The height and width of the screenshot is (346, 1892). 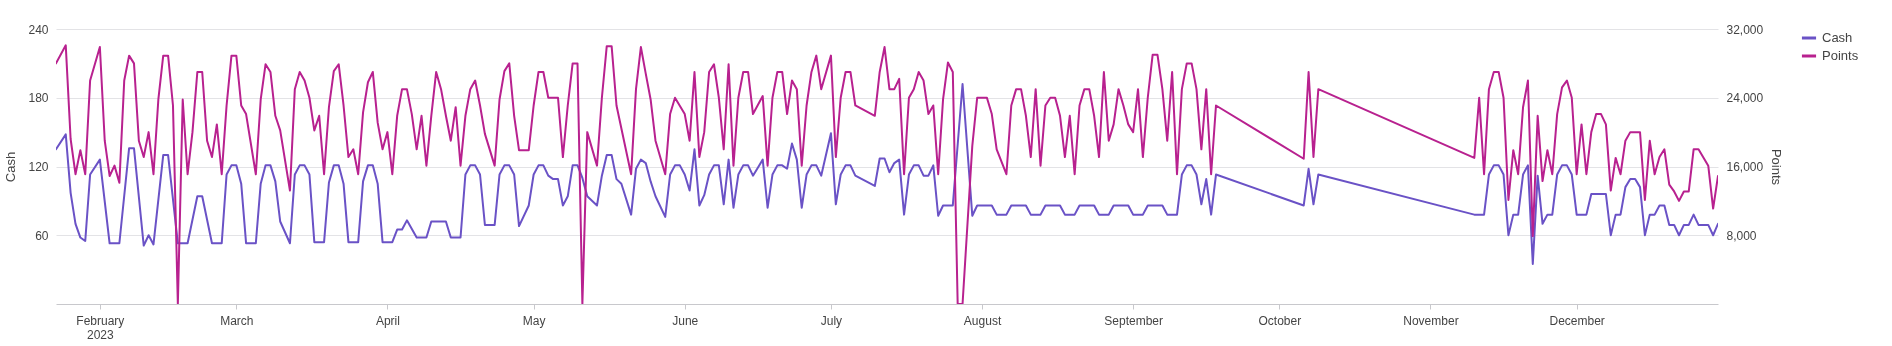 What do you see at coordinates (1741, 235) in the screenshot?
I see `y2-tick-label: 8,000` at bounding box center [1741, 235].